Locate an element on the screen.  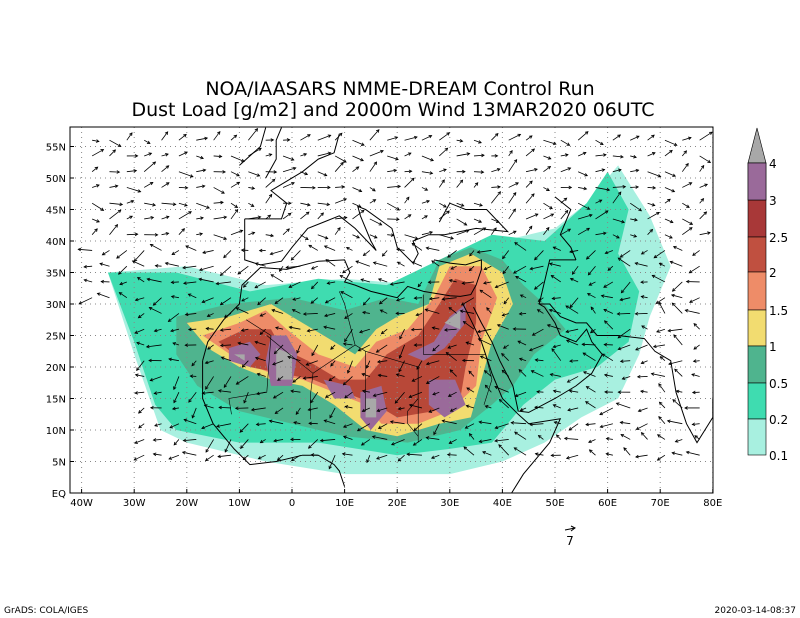
colorbar: 4 3 2.5 2 1.5 1 0.5 0.2 0.1 is located at coordinates (767, 295).